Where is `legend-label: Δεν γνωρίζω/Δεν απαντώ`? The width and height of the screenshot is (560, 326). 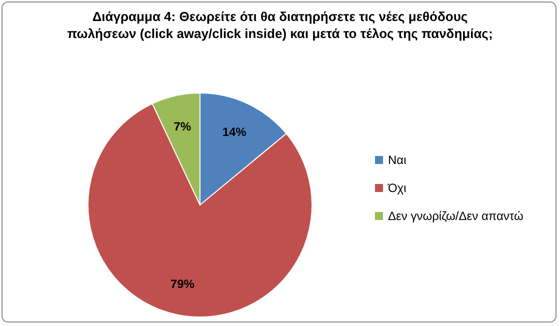 legend-label: Δεν γνωρίζω/Δεν απαντώ is located at coordinates (456, 216).